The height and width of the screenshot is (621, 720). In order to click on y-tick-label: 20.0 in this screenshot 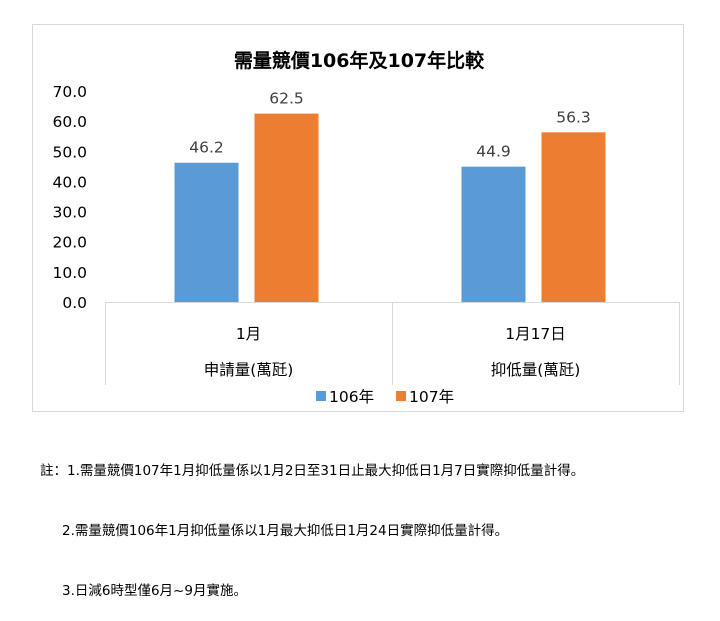, I will do `click(69, 243)`.